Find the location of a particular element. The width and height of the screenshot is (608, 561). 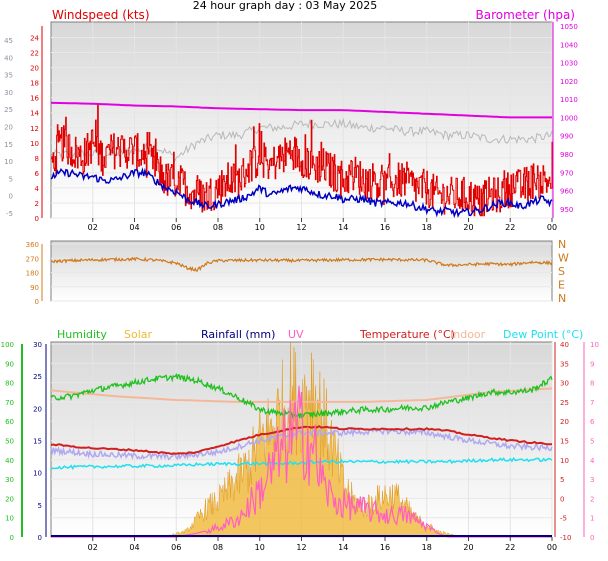

baro-tick-label: 990 is located at coordinates (566, 137).